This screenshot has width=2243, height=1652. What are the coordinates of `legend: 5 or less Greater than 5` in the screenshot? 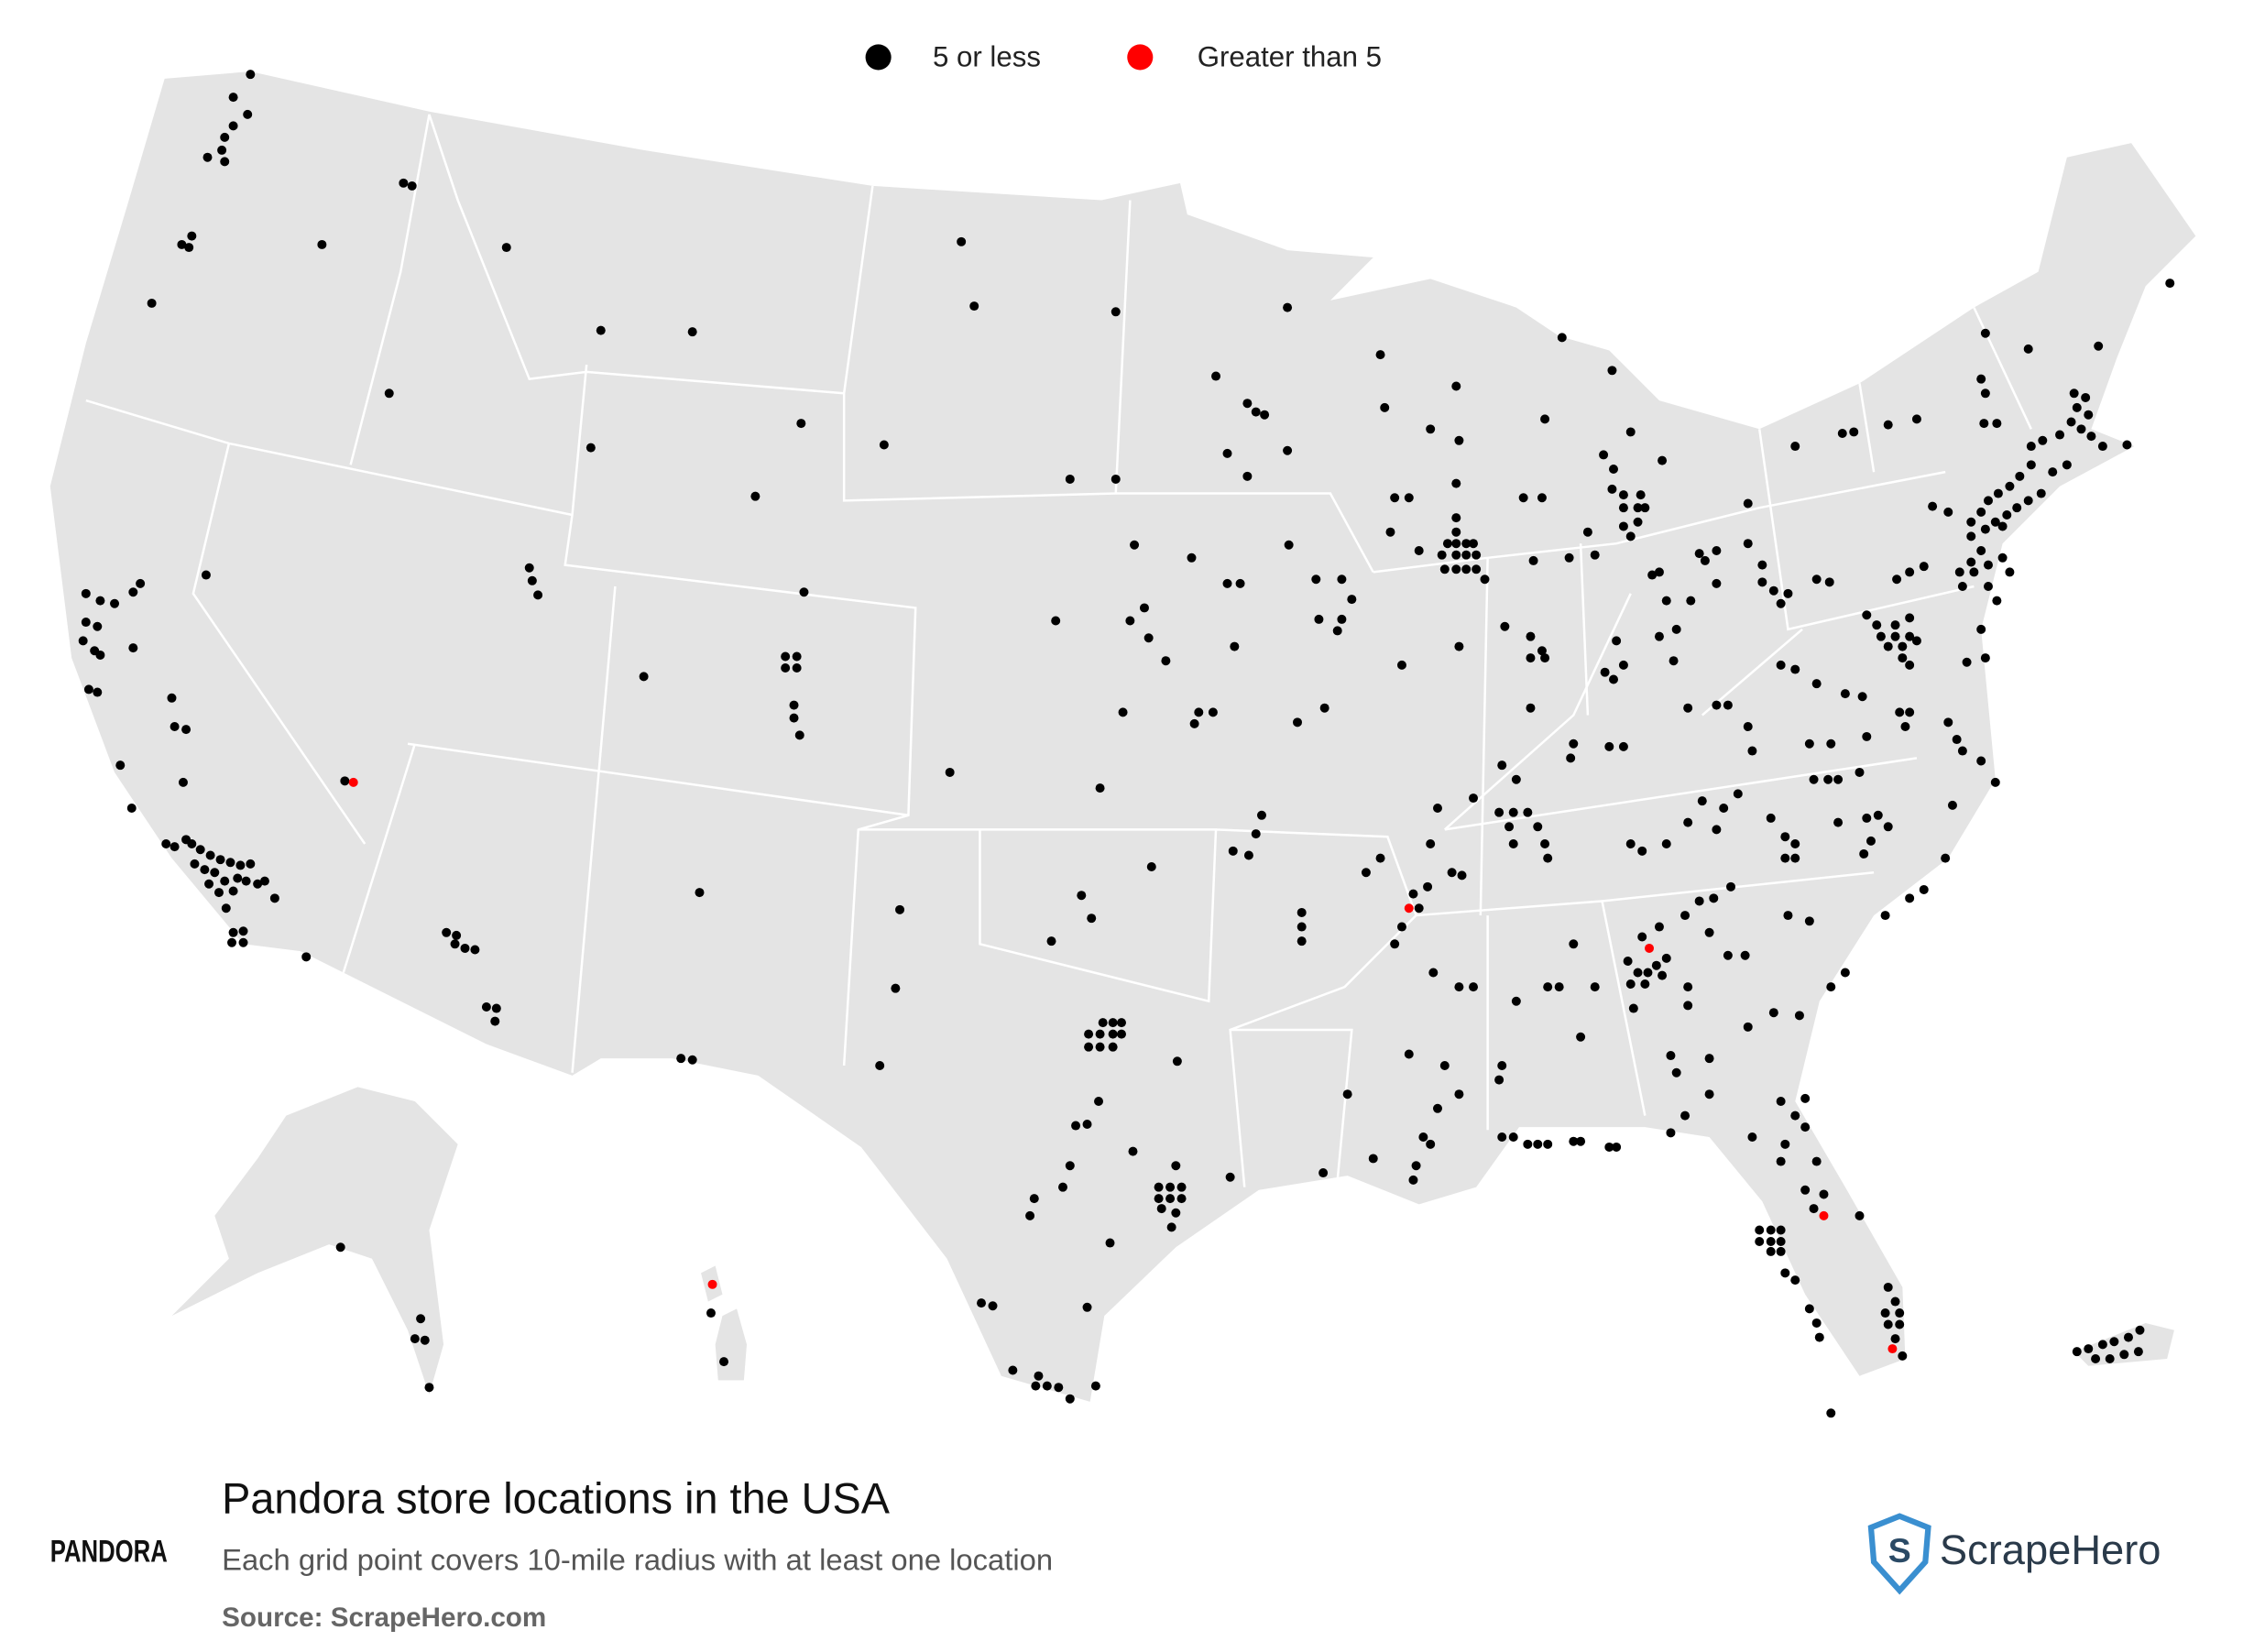 It's located at (1123, 56).